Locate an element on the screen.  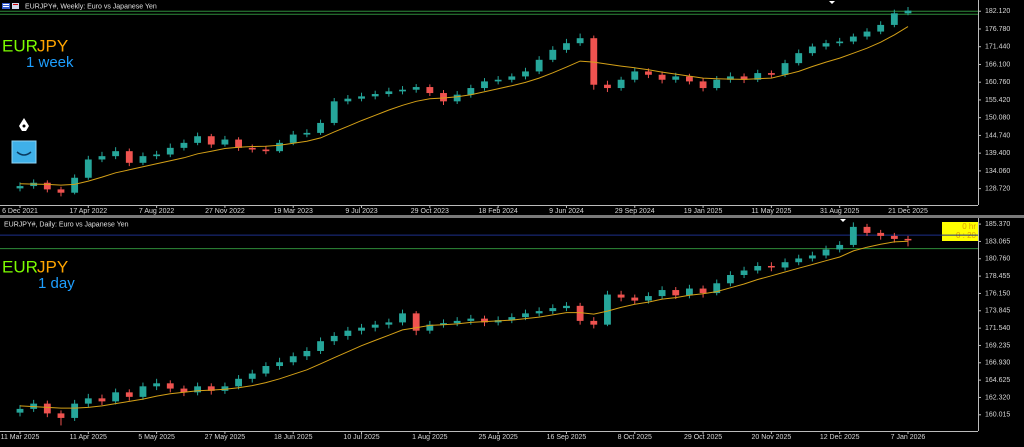
x-tick-label: 8 Oct 2025 is located at coordinates (635, 437).